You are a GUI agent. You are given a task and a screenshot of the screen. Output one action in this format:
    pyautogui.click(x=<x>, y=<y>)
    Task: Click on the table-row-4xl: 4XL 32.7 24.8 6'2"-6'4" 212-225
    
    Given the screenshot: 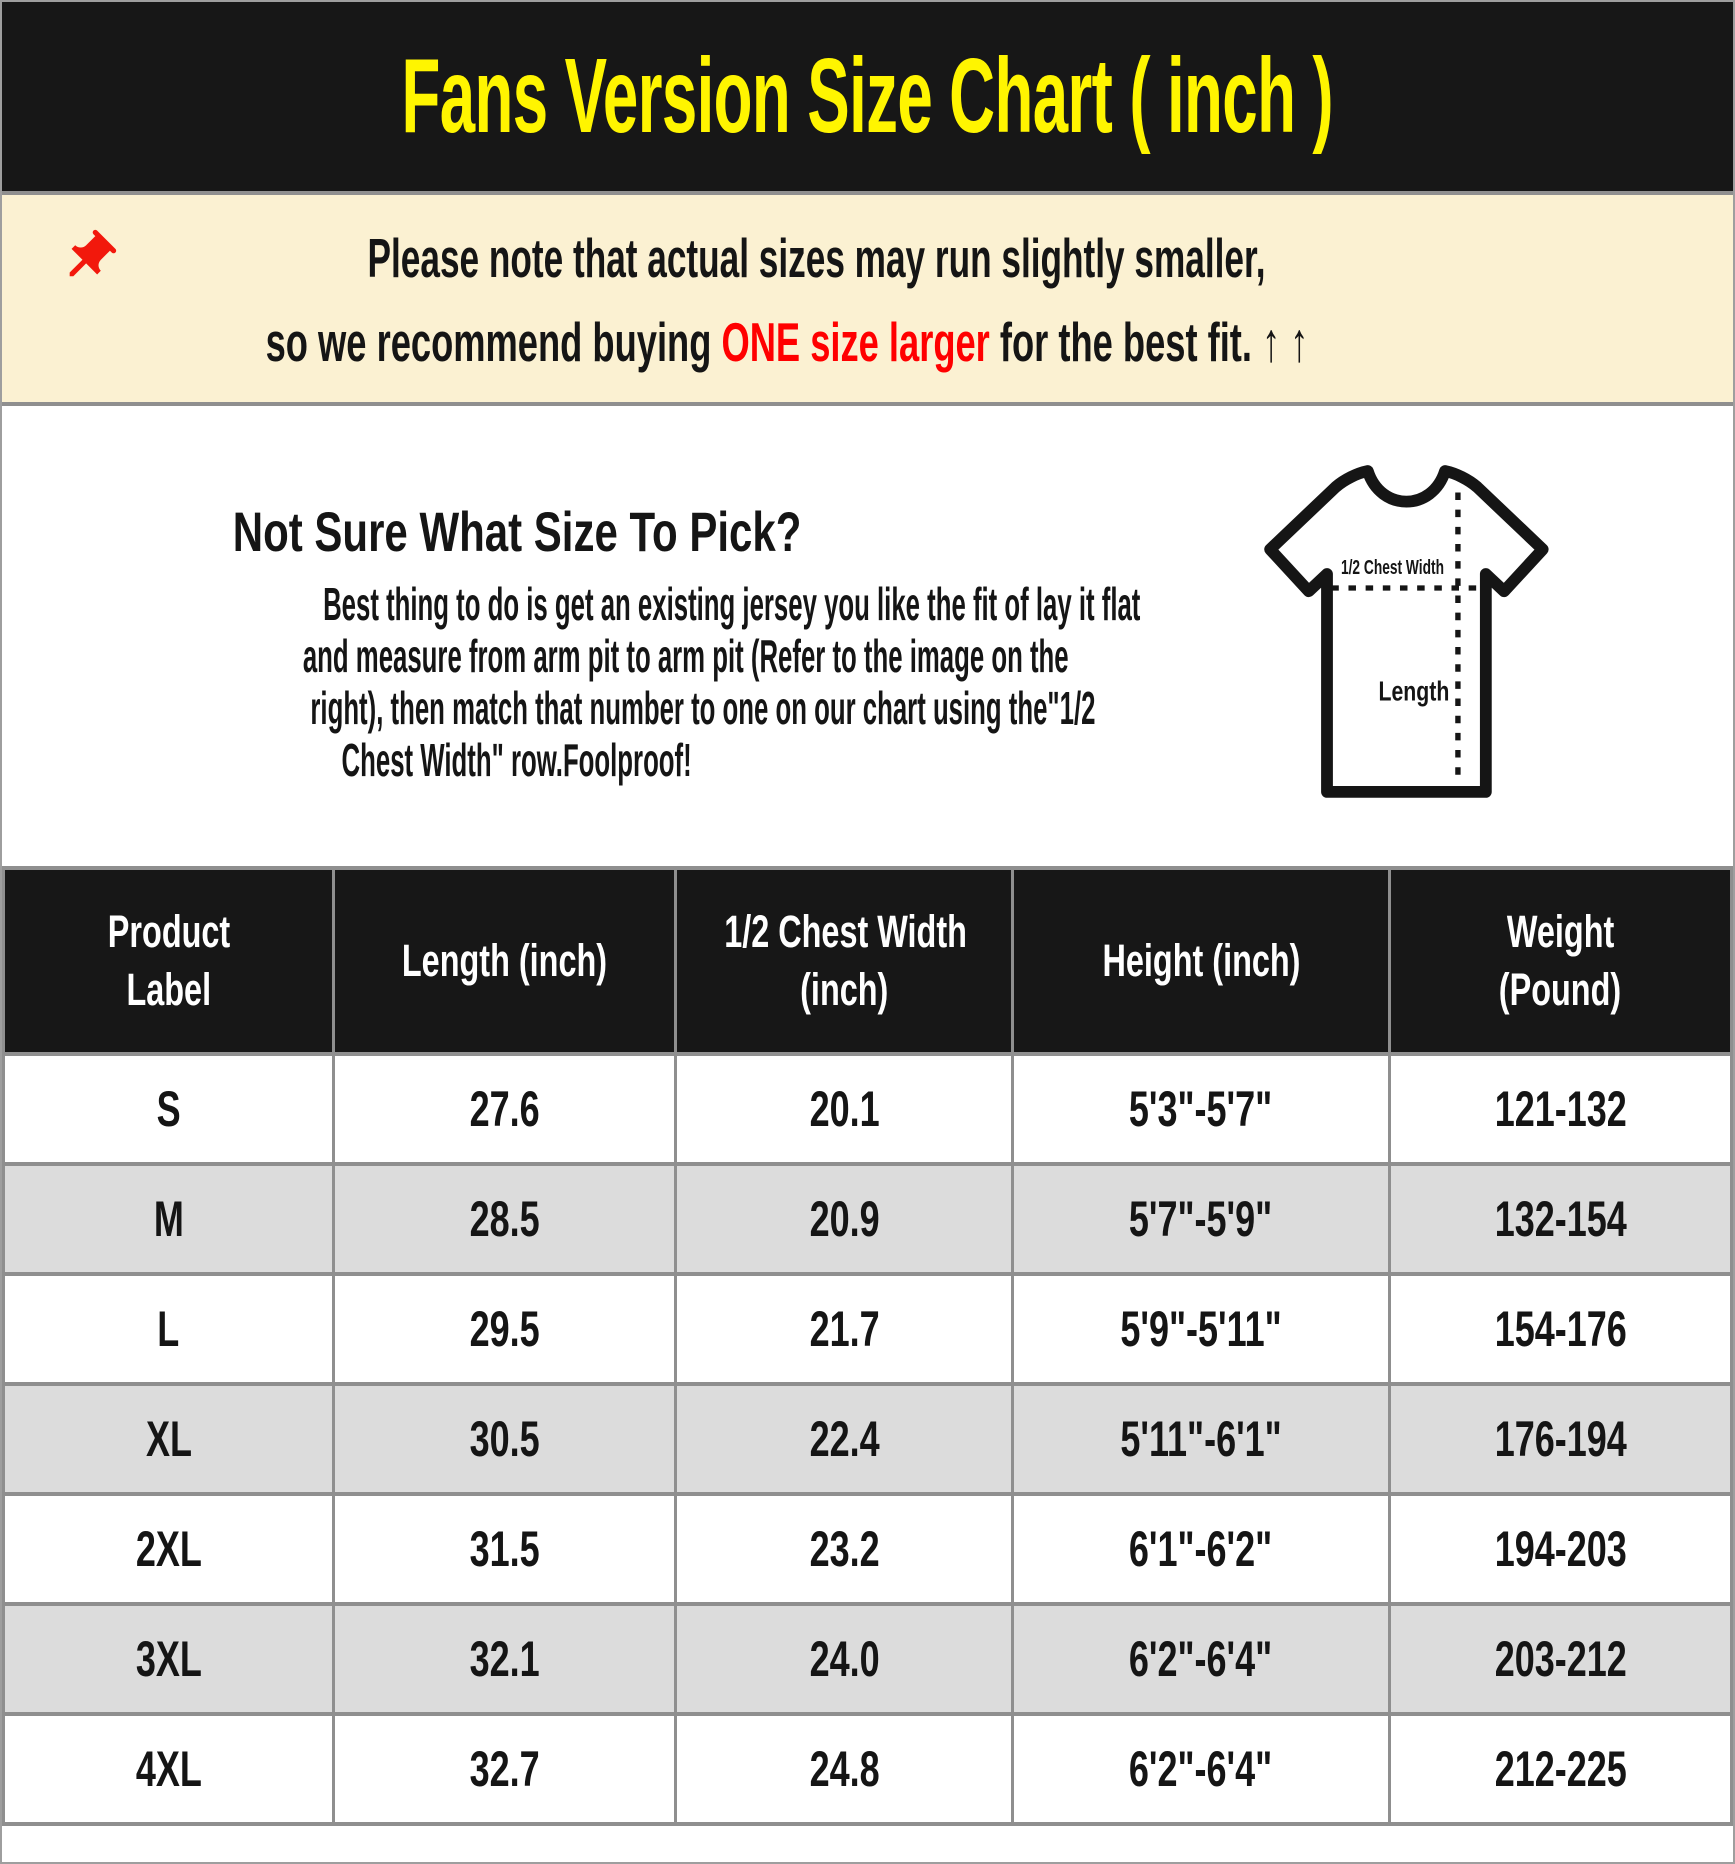 What is the action you would take?
    pyautogui.click(x=867, y=1769)
    